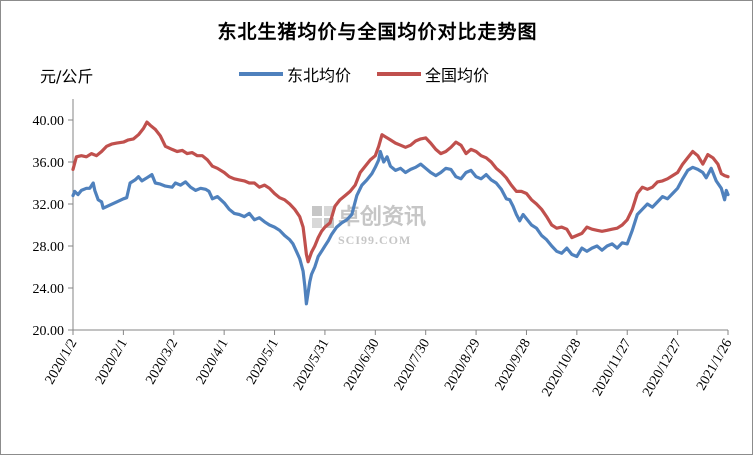 The image size is (753, 455). What do you see at coordinates (49, 247) in the screenshot?
I see `y-tick-label: 28.00` at bounding box center [49, 247].